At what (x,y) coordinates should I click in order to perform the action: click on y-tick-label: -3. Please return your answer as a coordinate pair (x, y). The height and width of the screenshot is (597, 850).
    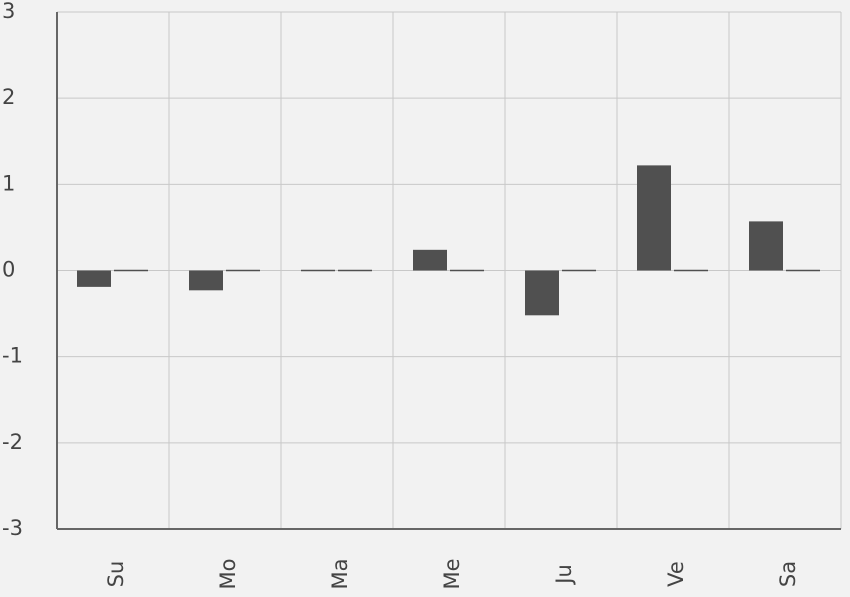
    Looking at the image, I should click on (12, 528).